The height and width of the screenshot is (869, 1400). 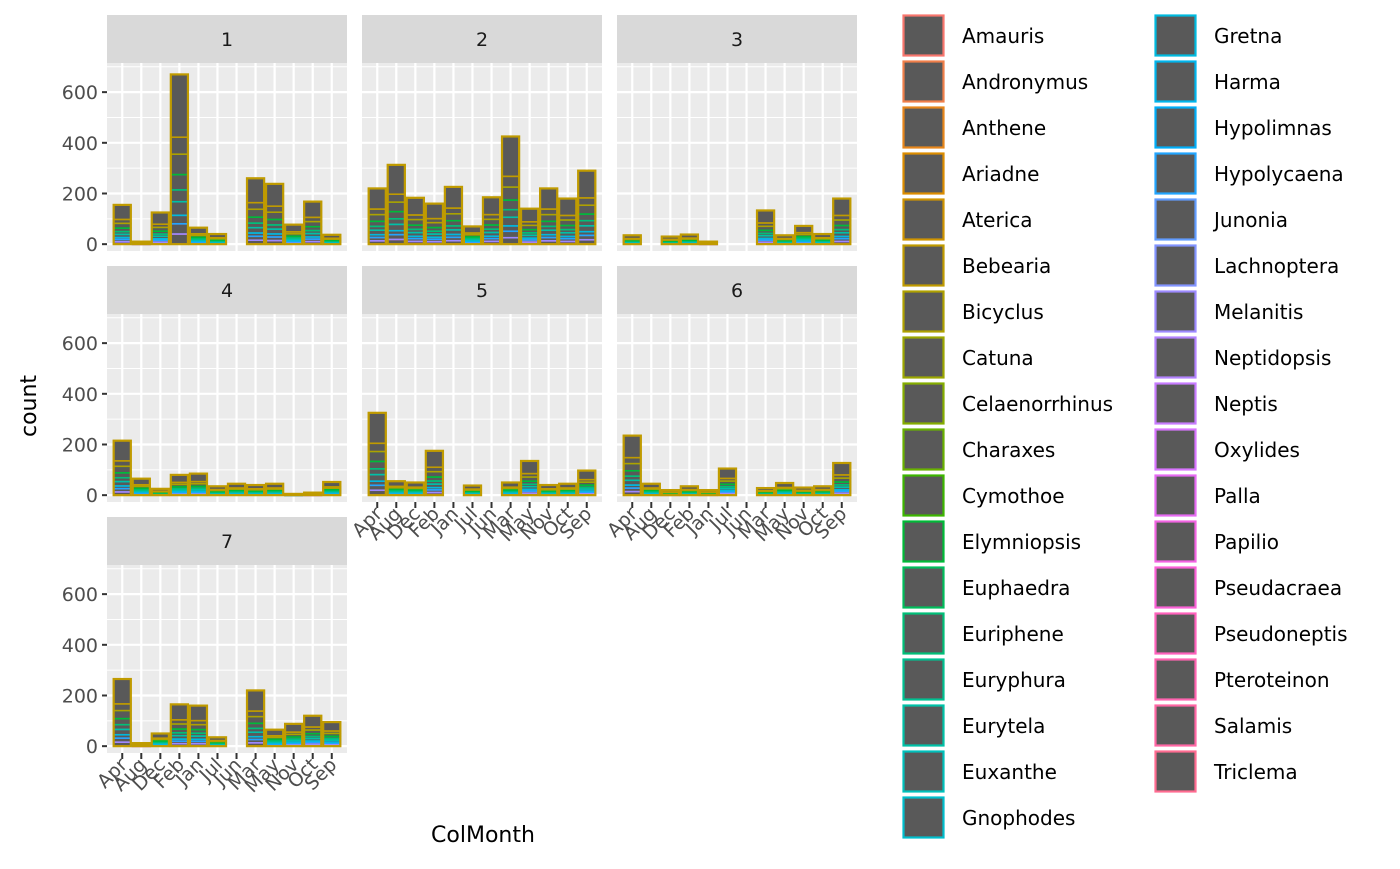 I want to click on y-tick-label: 600, so click(x=80, y=93).